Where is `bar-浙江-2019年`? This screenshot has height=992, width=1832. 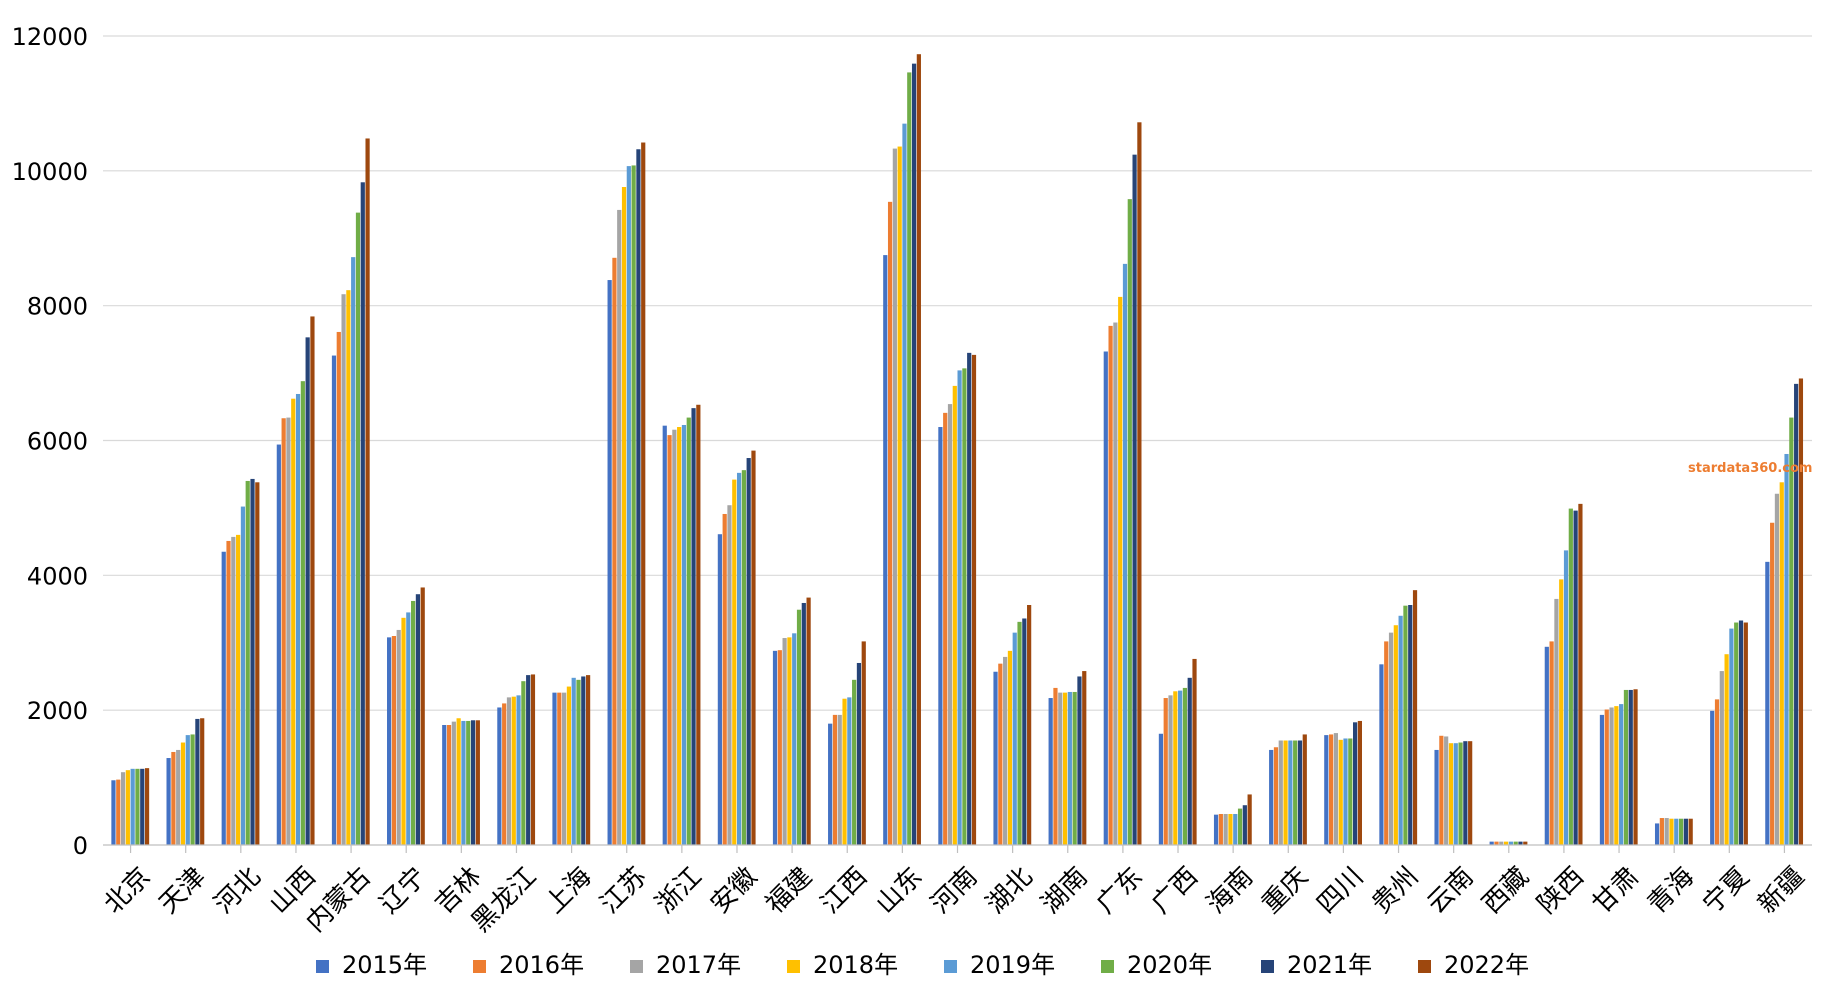
bar-浙江-2019年 is located at coordinates (684, 634).